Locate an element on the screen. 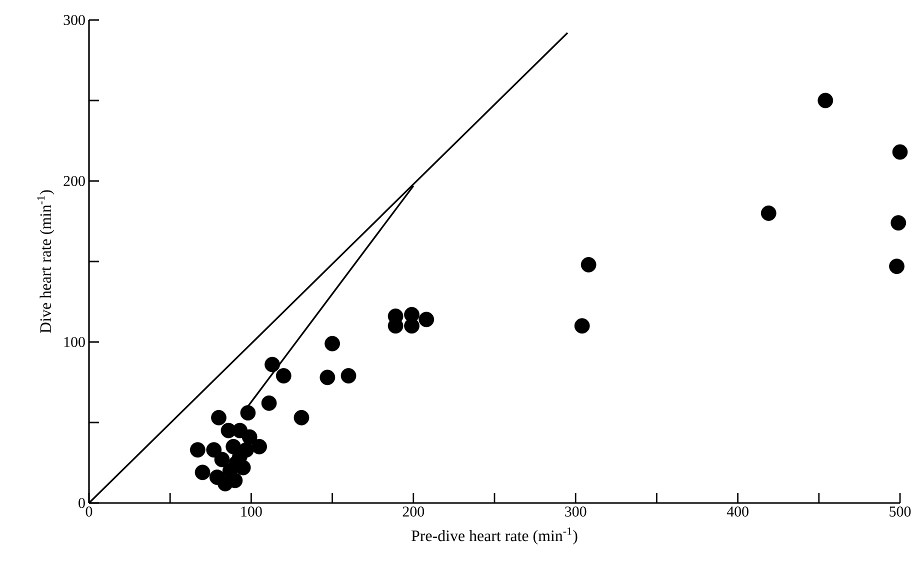 The height and width of the screenshot is (573, 918). y-tick-label: 100 is located at coordinates (74, 342).